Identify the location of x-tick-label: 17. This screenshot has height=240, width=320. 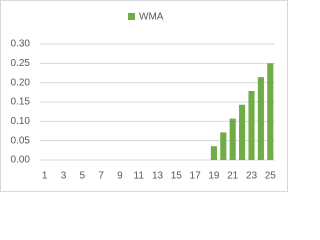
(196, 176).